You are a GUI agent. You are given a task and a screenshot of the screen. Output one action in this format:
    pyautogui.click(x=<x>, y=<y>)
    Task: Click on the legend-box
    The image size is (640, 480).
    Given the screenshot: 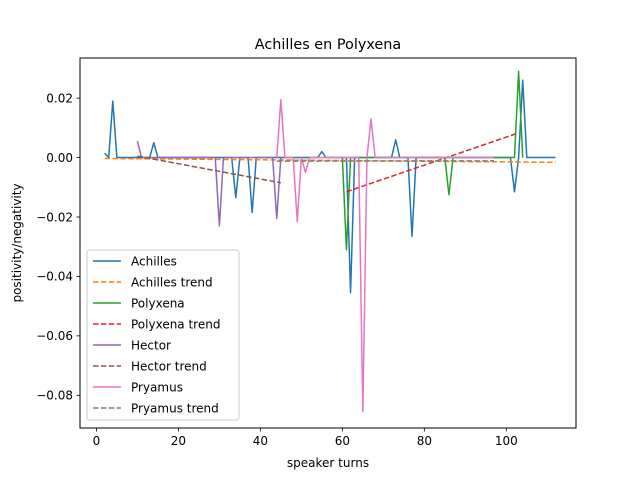 What is the action you would take?
    pyautogui.click(x=163, y=335)
    